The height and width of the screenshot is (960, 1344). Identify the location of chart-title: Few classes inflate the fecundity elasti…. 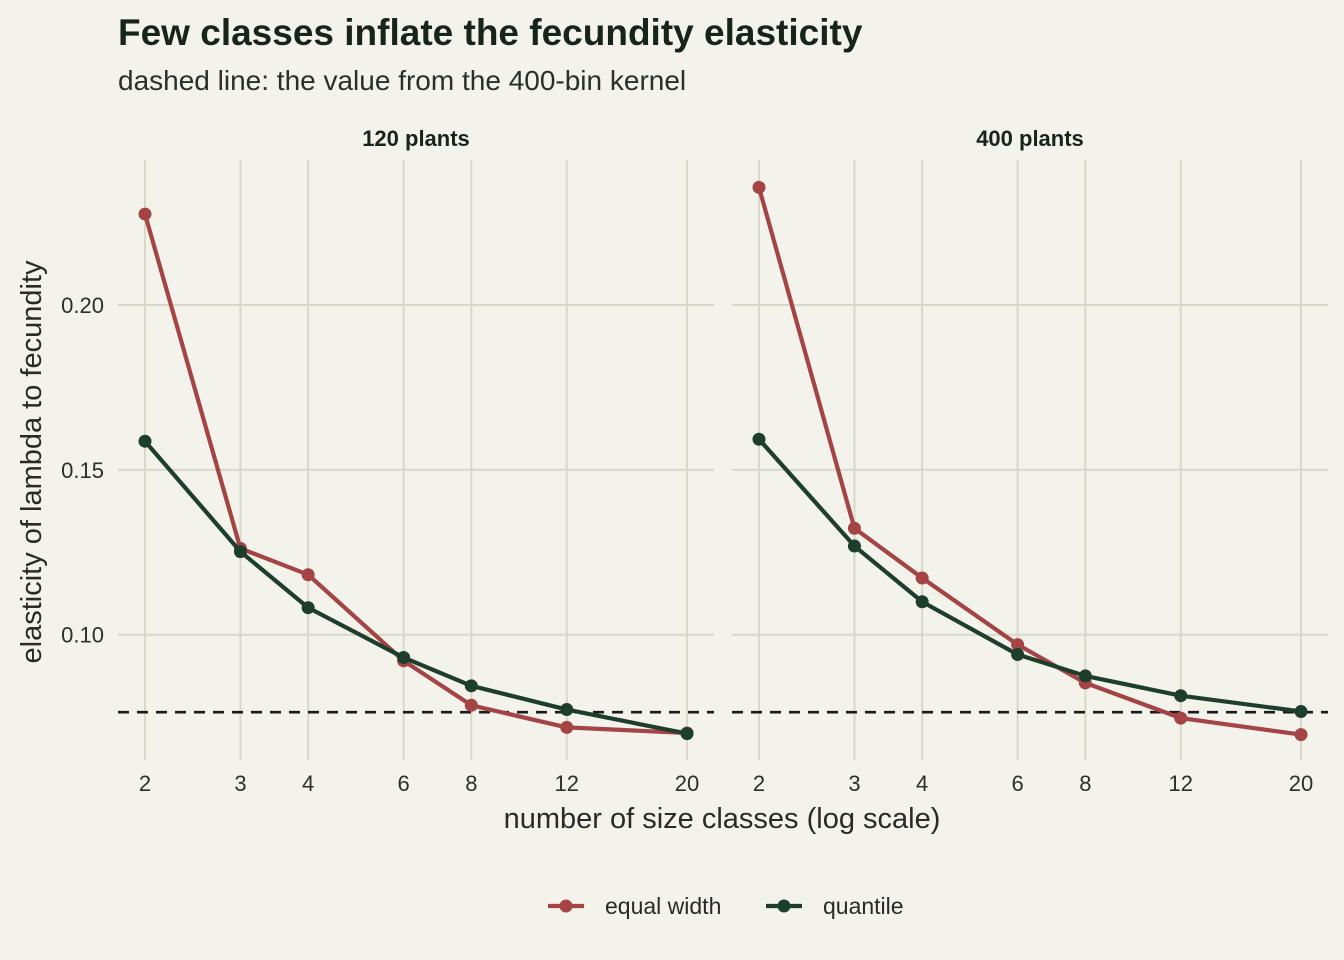
(490, 32).